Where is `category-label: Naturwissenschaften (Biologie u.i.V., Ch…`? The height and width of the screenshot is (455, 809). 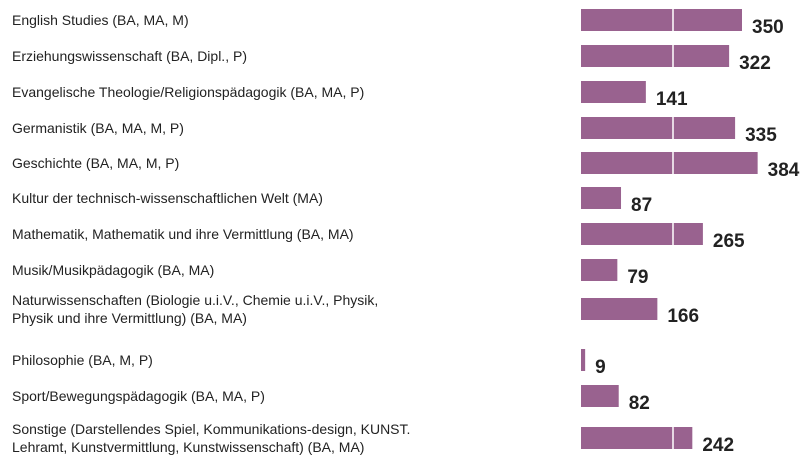
category-label: Naturwissenschaften (Biologie u.i.V., Ch… is located at coordinates (195, 309).